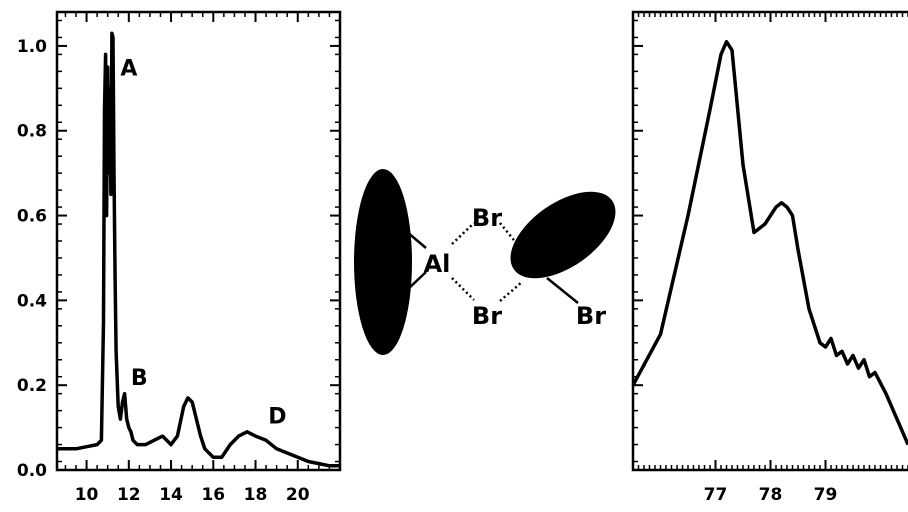  What do you see at coordinates (562, 290) in the screenshot?
I see `bond-right-br` at bounding box center [562, 290].